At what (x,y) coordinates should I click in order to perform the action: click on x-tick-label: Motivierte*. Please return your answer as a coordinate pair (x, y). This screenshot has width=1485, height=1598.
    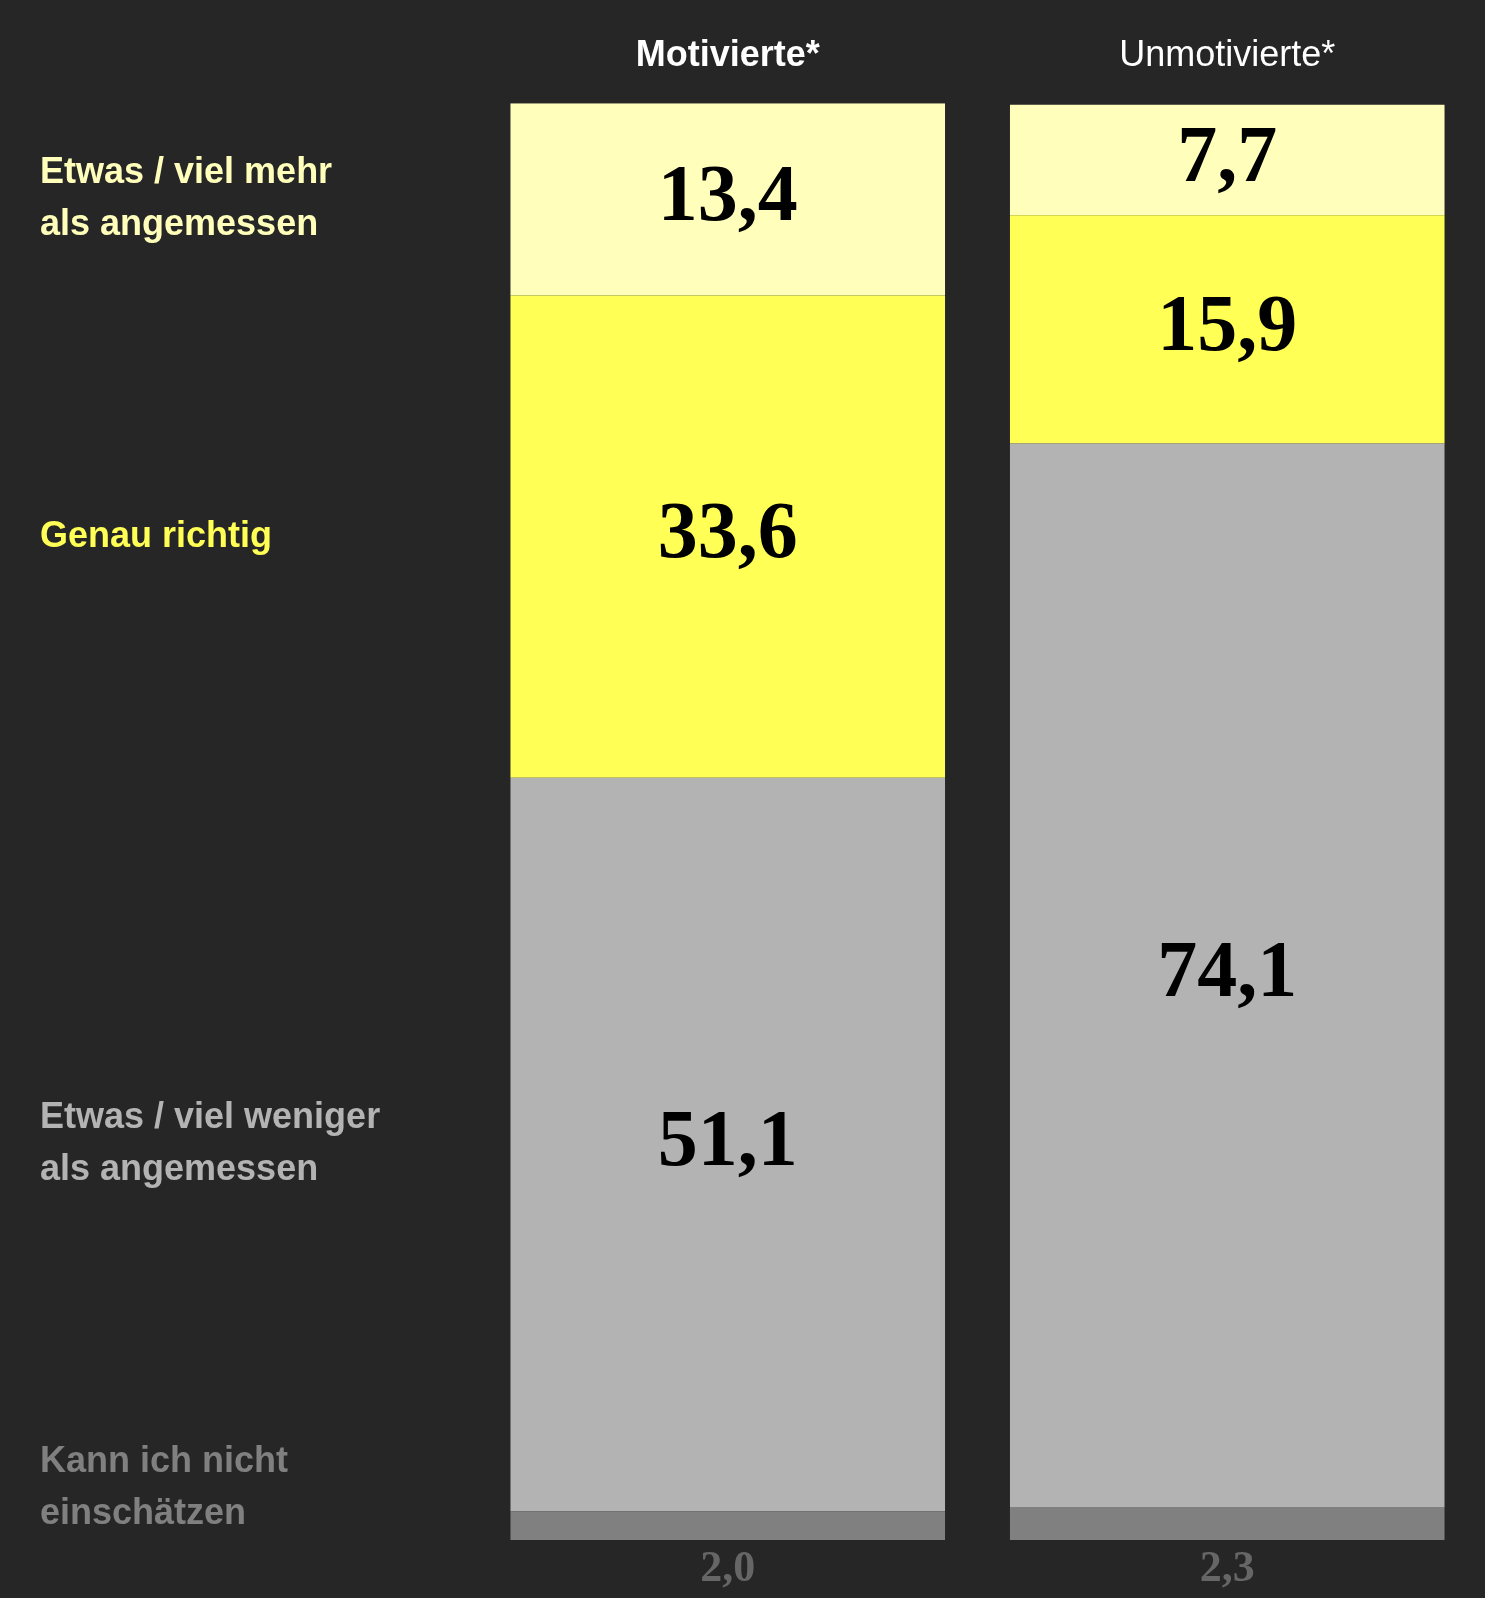
    Looking at the image, I should click on (727, 53).